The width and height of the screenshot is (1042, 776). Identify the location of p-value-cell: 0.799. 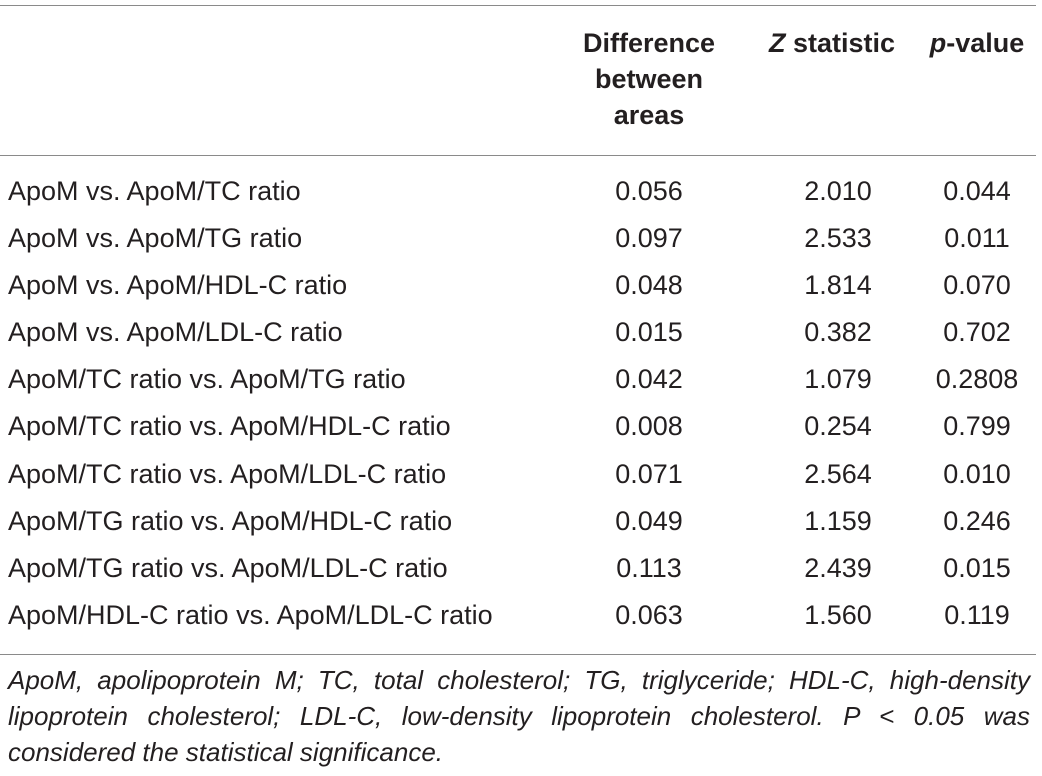
(977, 426).